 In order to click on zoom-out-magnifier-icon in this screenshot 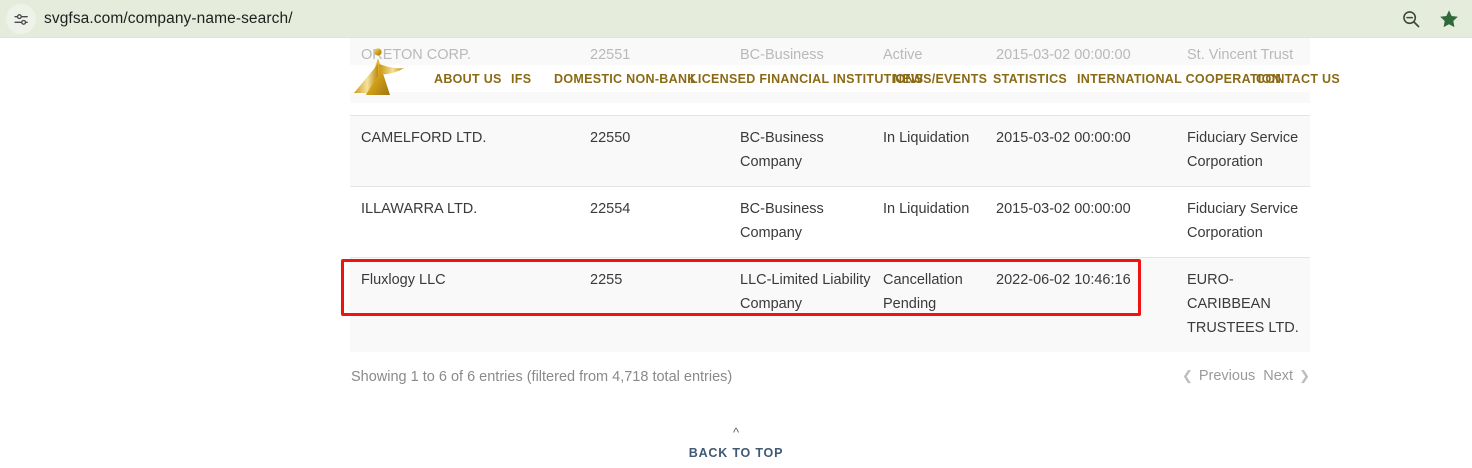, I will do `click(1411, 19)`.